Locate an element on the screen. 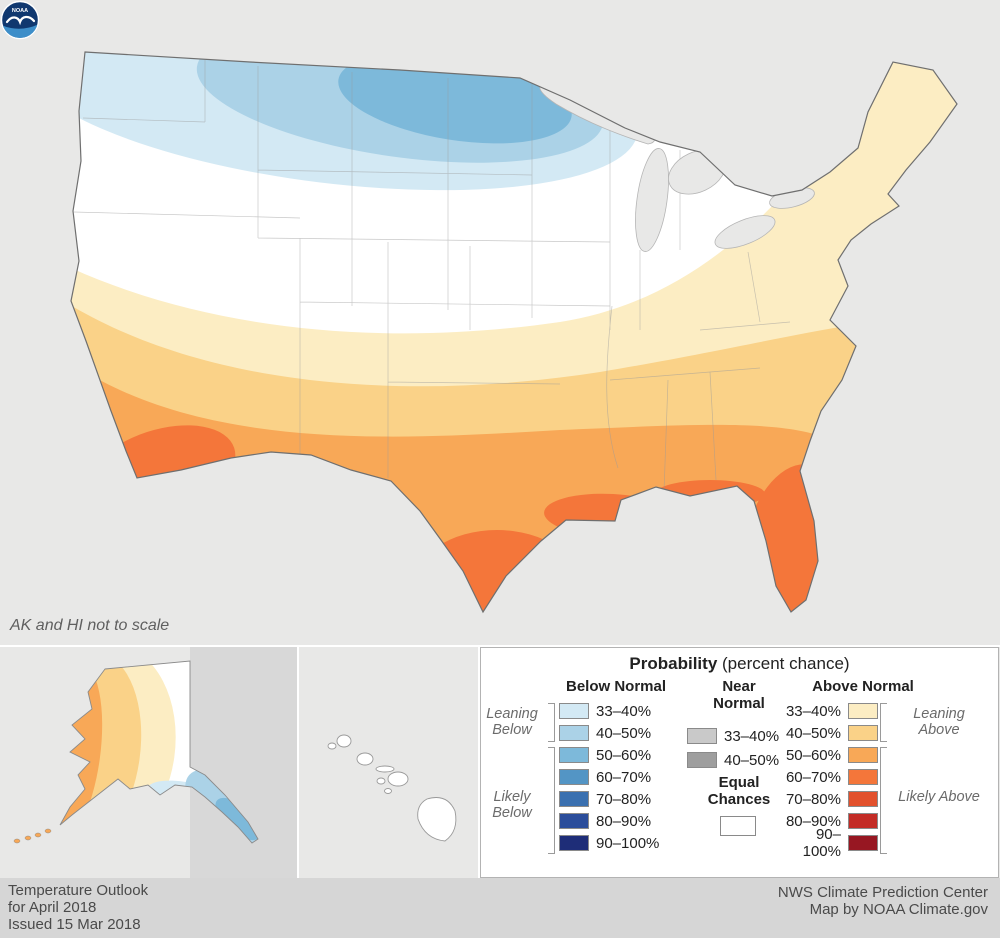 This screenshot has width=1000, height=938. scale-note: AK and HI not to scale is located at coordinates (90, 625).